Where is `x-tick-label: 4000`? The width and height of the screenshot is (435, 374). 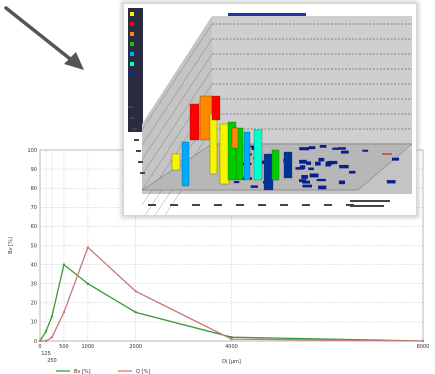
x-tick-label: 4000 is located at coordinates (231, 347).